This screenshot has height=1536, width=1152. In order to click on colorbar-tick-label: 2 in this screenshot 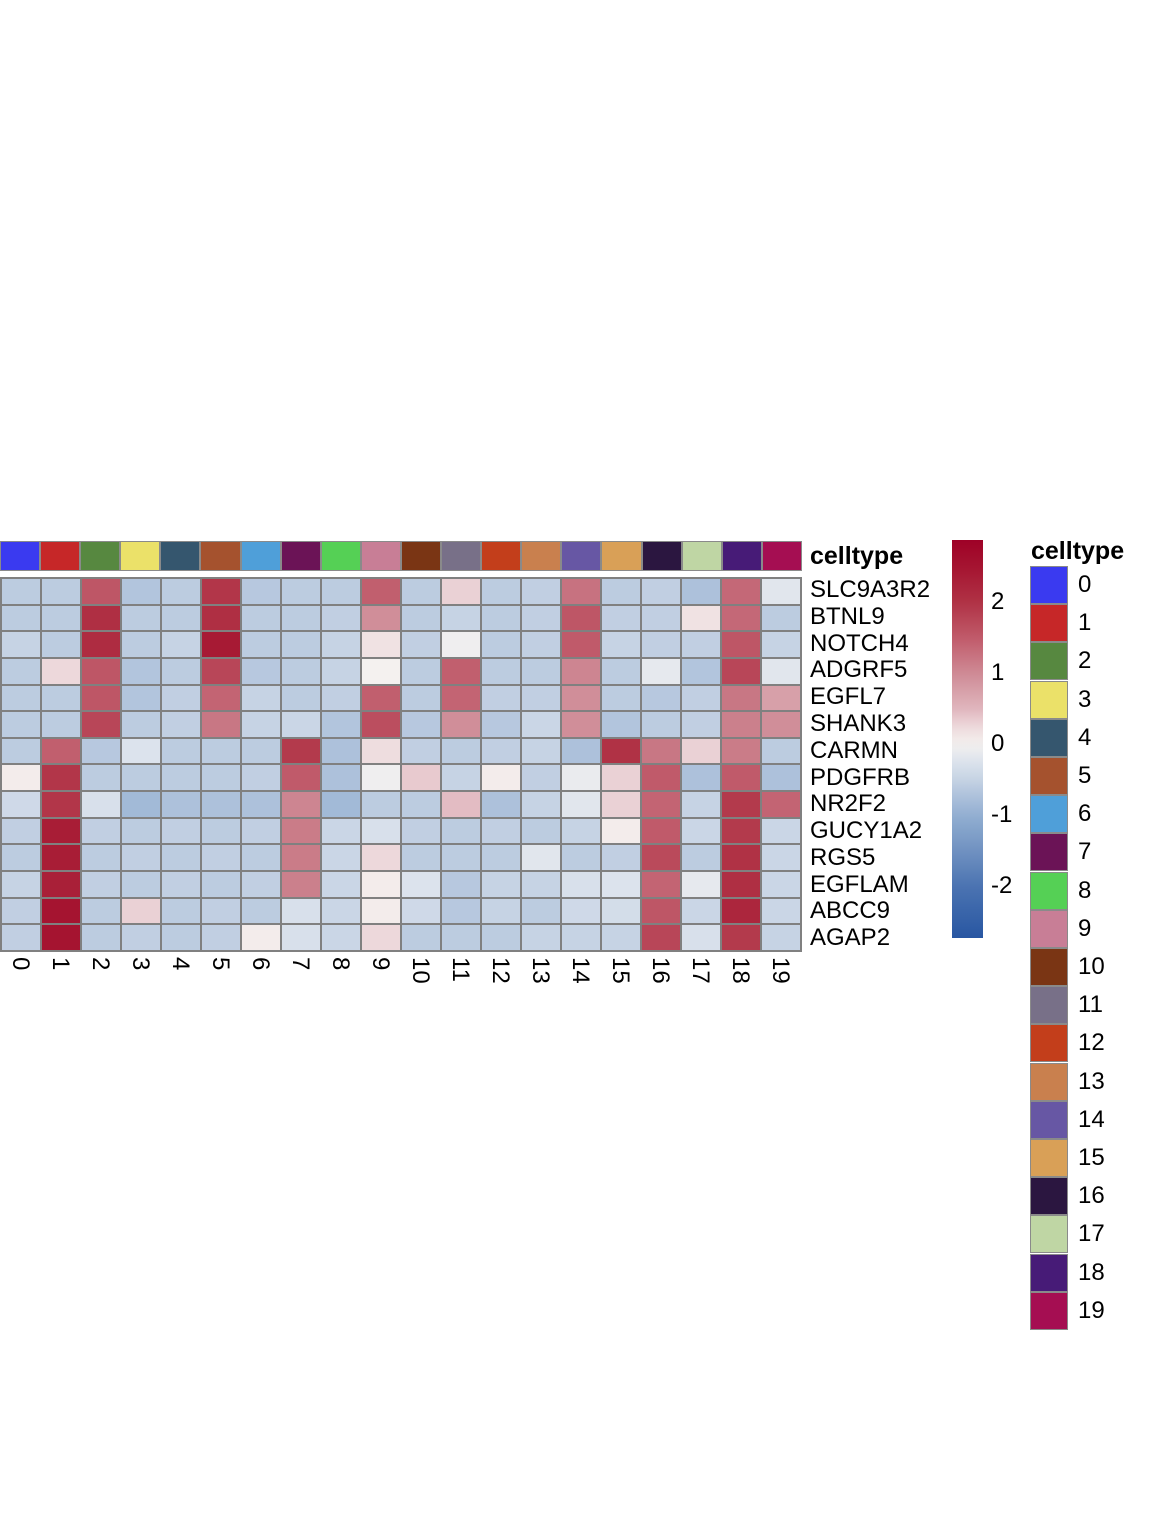, I will do `click(998, 602)`.